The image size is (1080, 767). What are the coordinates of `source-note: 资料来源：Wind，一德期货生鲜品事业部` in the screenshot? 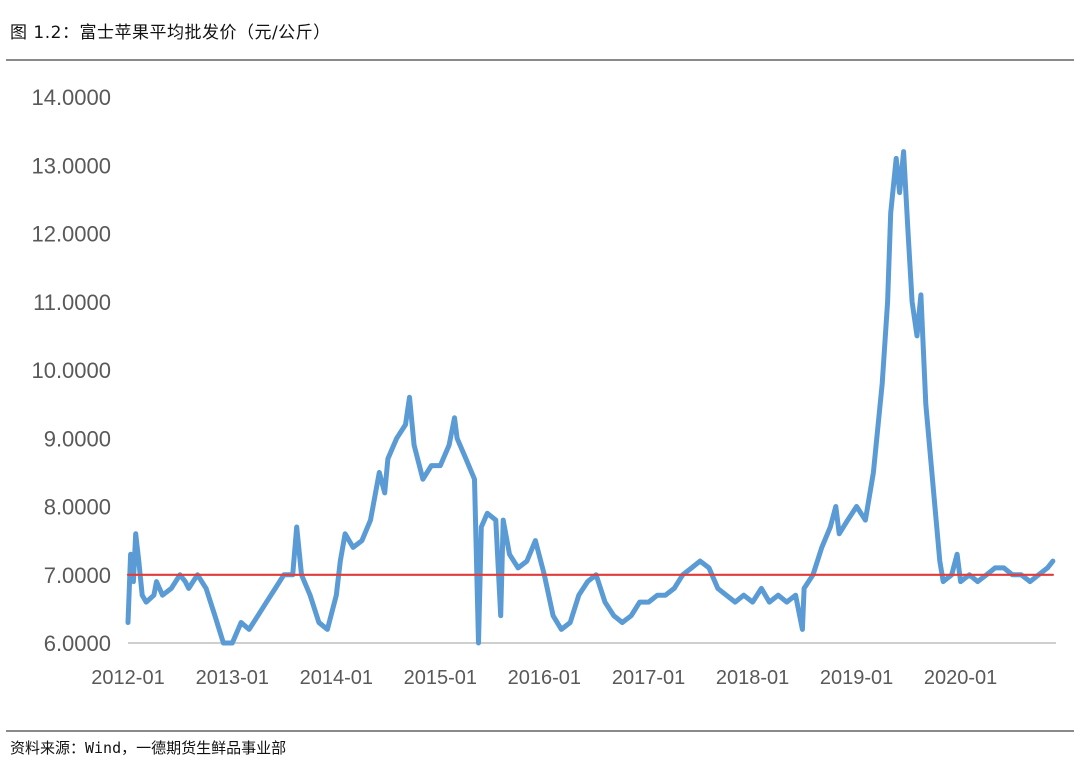 It's located at (148, 748).